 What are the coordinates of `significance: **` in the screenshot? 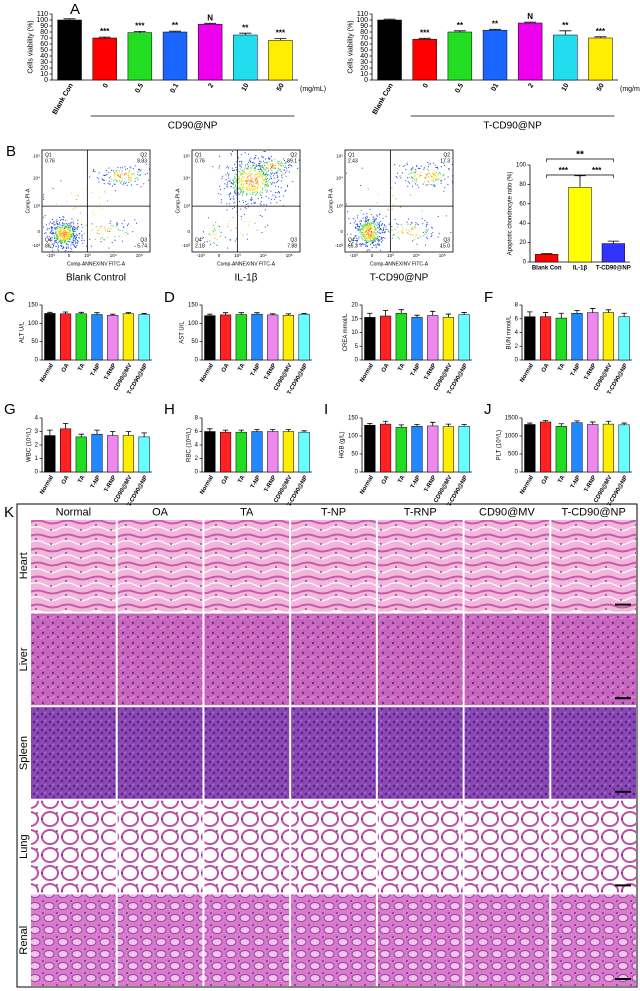 It's located at (245, 27).